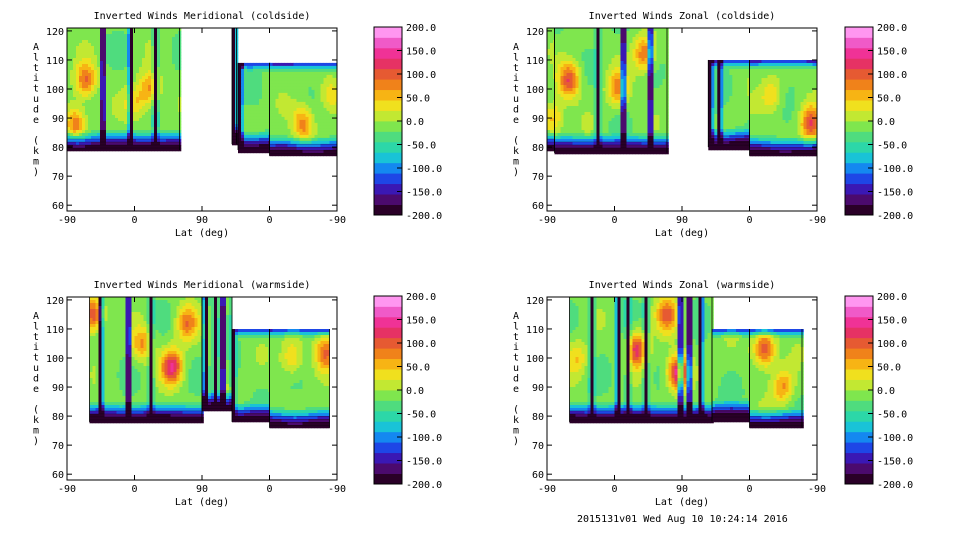 Image resolution: width=960 pixels, height=540 pixels. Describe the element at coordinates (538, 388) in the screenshot. I see `y-tick-label: 90` at that location.